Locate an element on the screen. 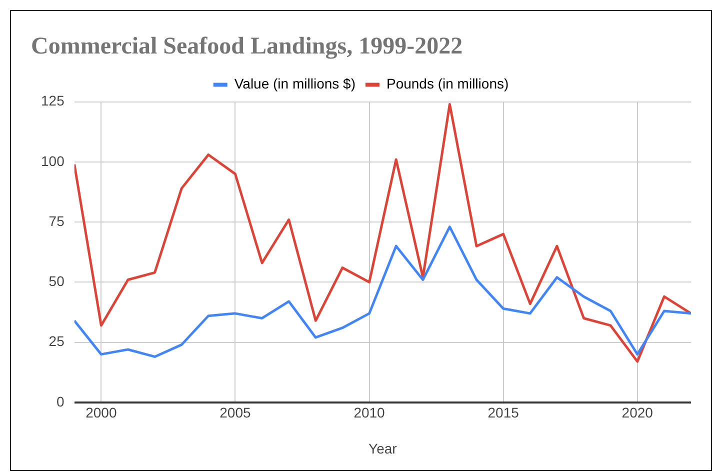 The image size is (714, 473). chart-title: Commercial Seafood Landings, 1999-2022 is located at coordinates (247, 47).